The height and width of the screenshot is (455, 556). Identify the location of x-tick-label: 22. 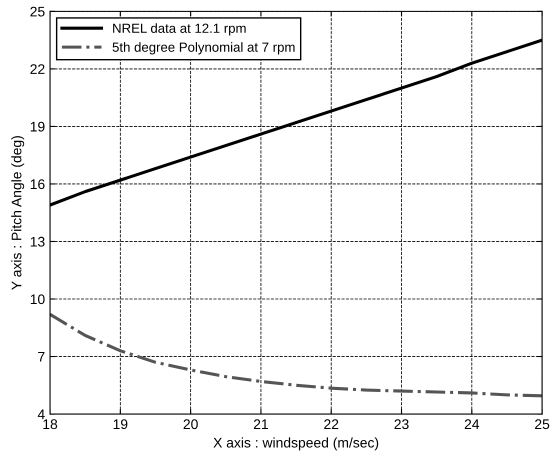
(331, 424).